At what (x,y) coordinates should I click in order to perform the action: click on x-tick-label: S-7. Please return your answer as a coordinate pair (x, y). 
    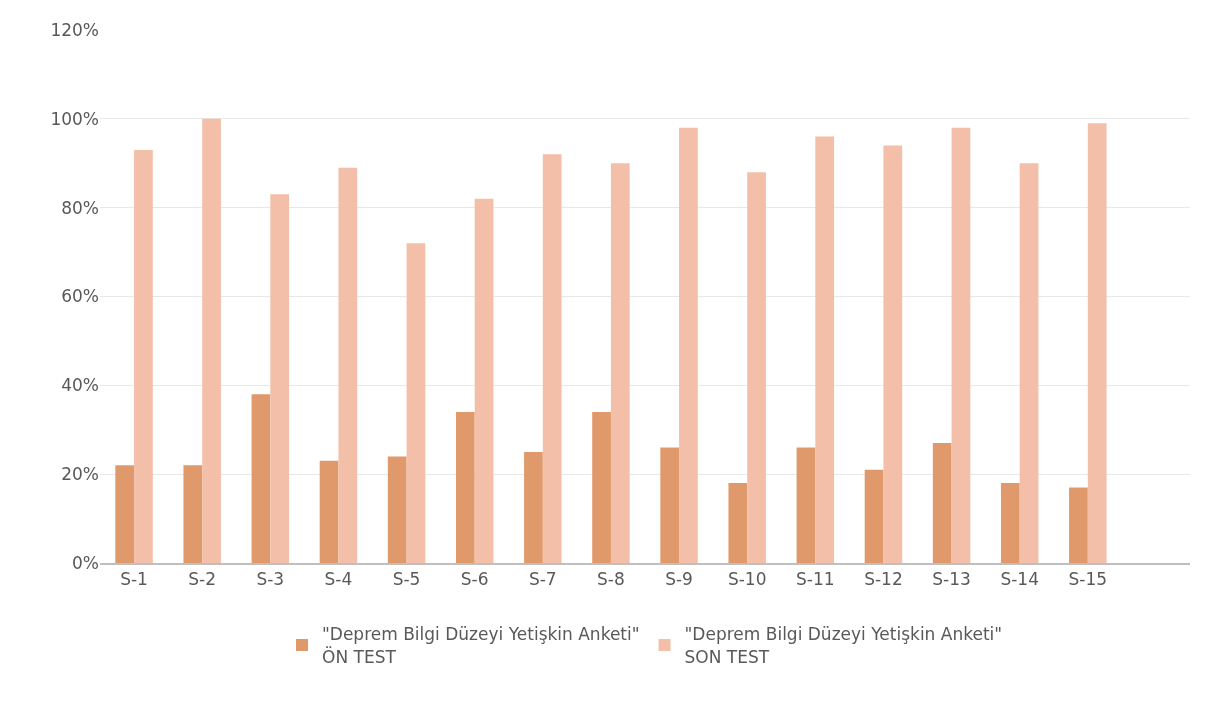
    Looking at the image, I should click on (542, 579).